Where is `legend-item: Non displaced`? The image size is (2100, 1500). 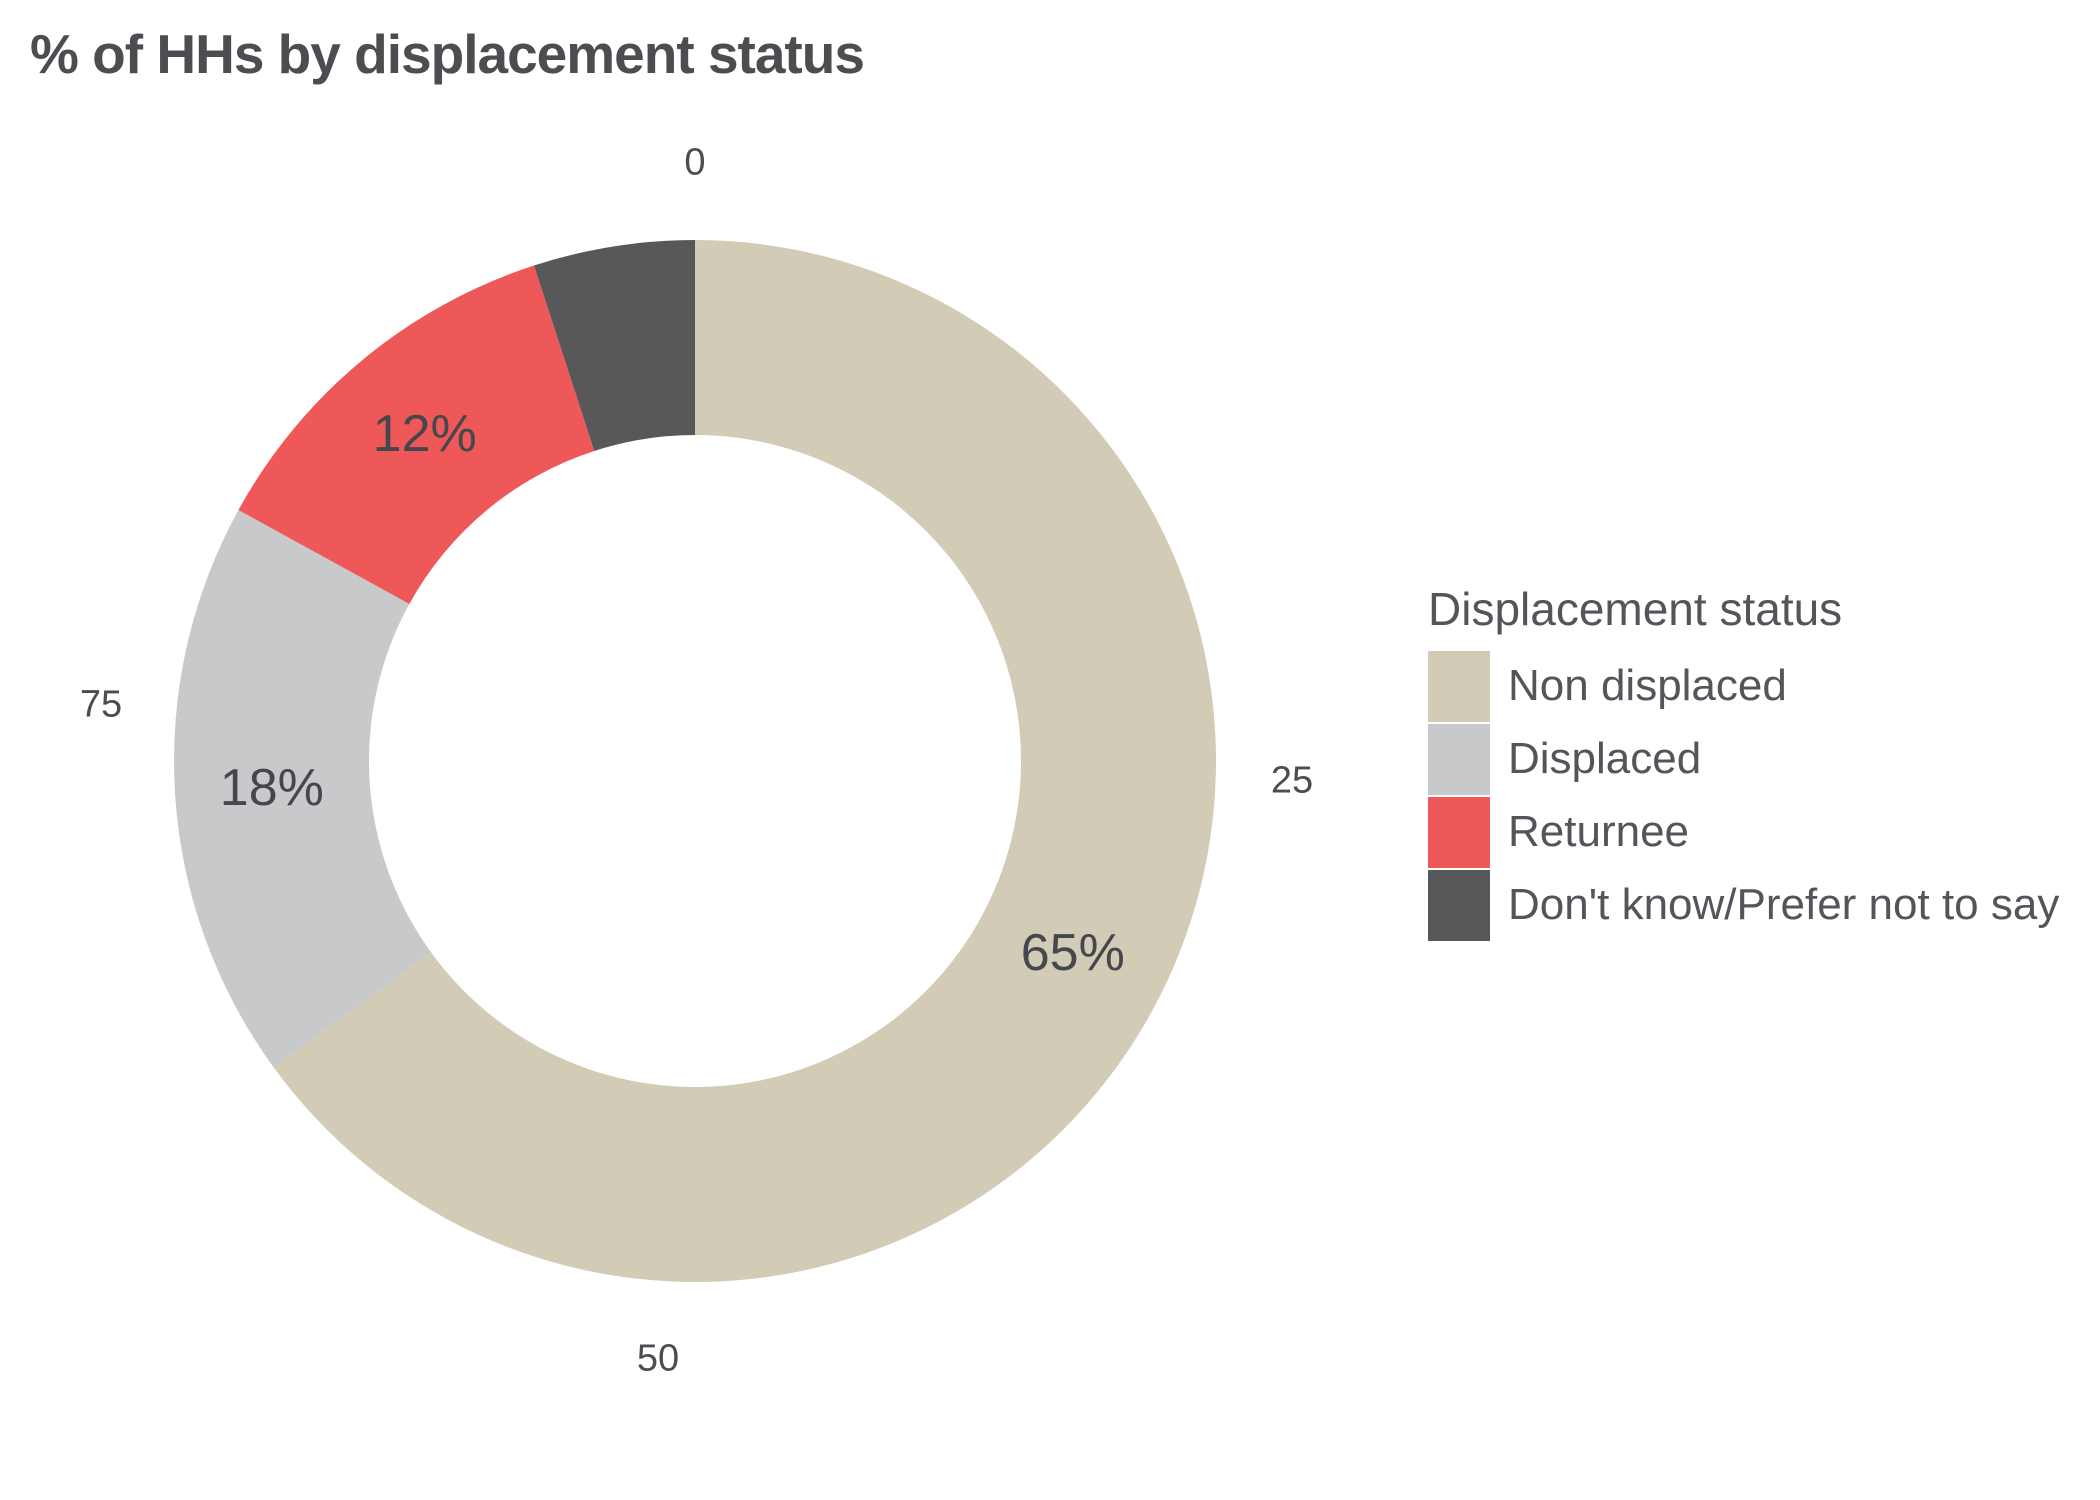 legend-item: Non displaced is located at coordinates (1758, 686).